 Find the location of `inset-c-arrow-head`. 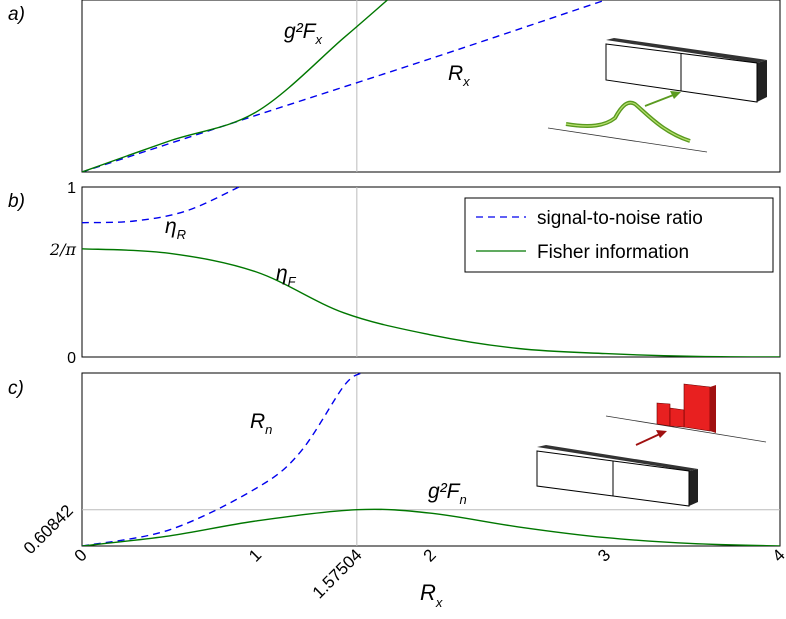

inset-c-arrow-head is located at coordinates (661, 434).